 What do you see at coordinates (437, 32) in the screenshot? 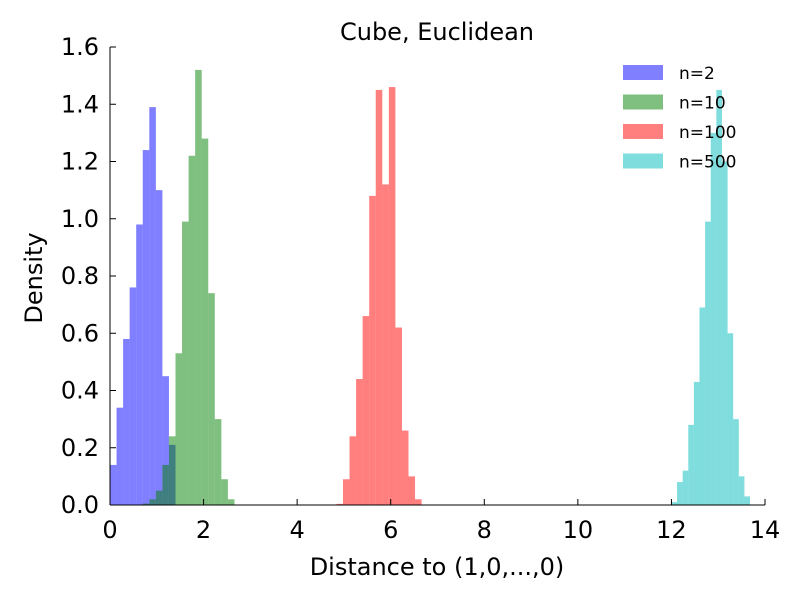
I see `chart-title: Cube, Euclidean` at bounding box center [437, 32].